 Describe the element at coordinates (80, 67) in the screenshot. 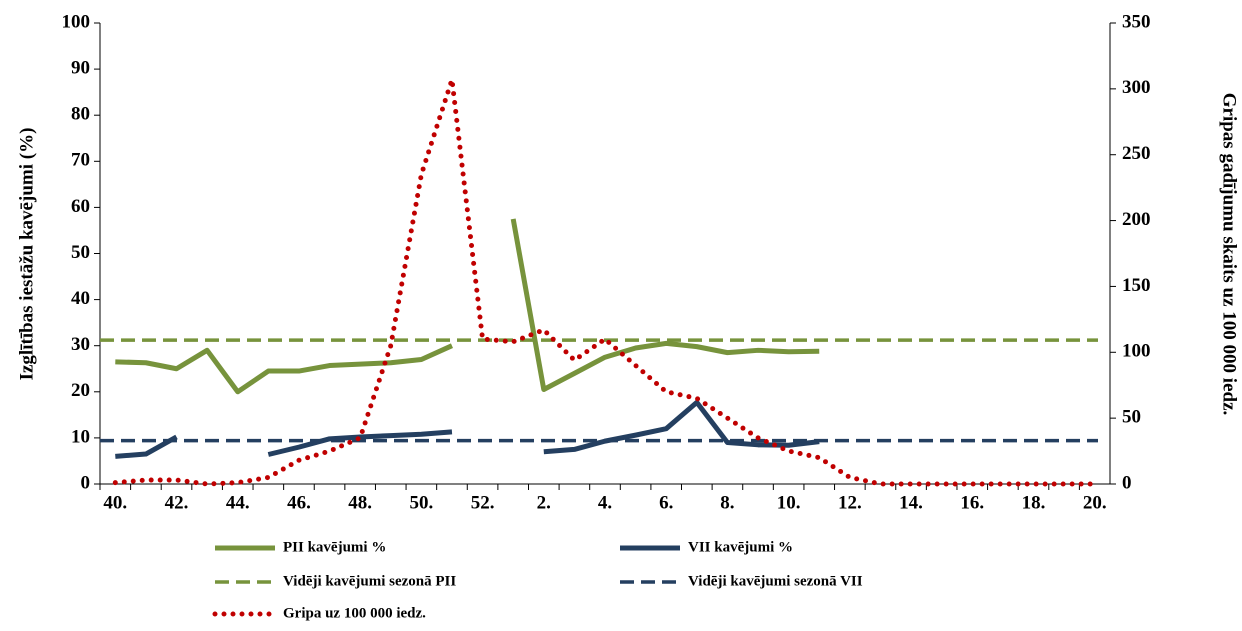

I see `y-tick-label: 90` at that location.